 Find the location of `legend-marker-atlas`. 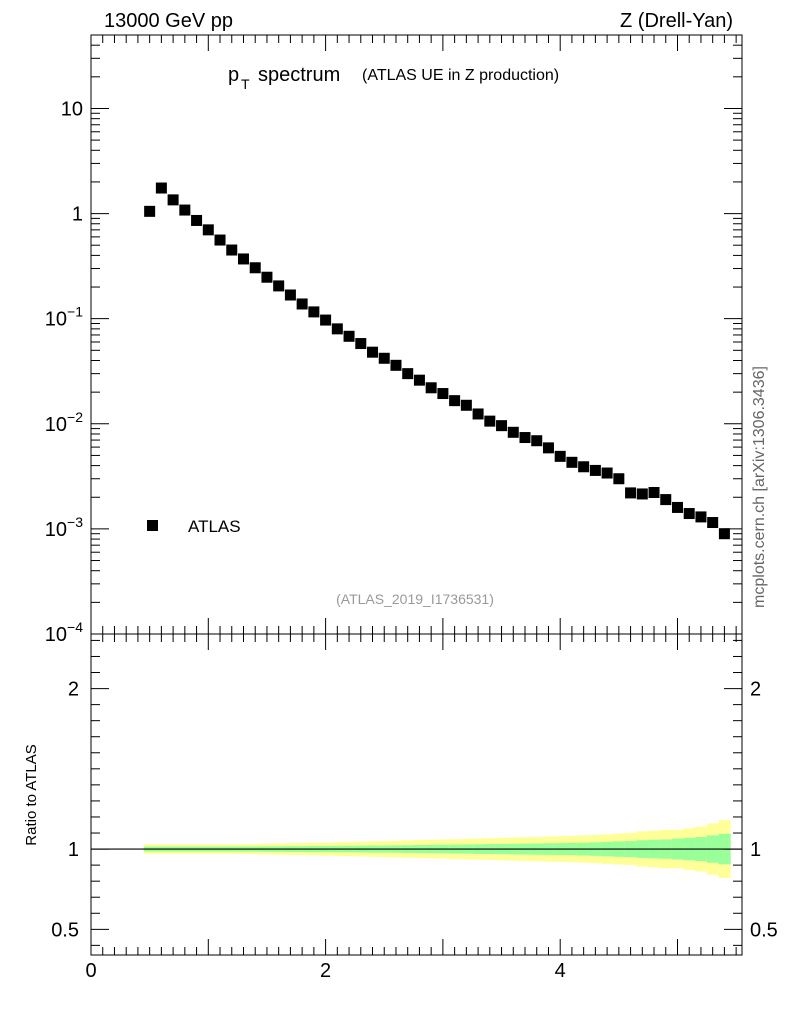

legend-marker-atlas is located at coordinates (152, 525).